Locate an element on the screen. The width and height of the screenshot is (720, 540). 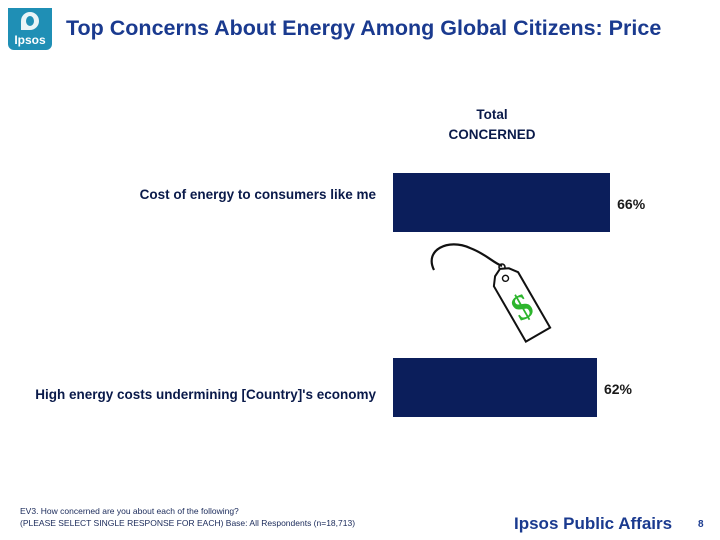
value-label-high-energy-costs: 62% is located at coordinates (617, 389).